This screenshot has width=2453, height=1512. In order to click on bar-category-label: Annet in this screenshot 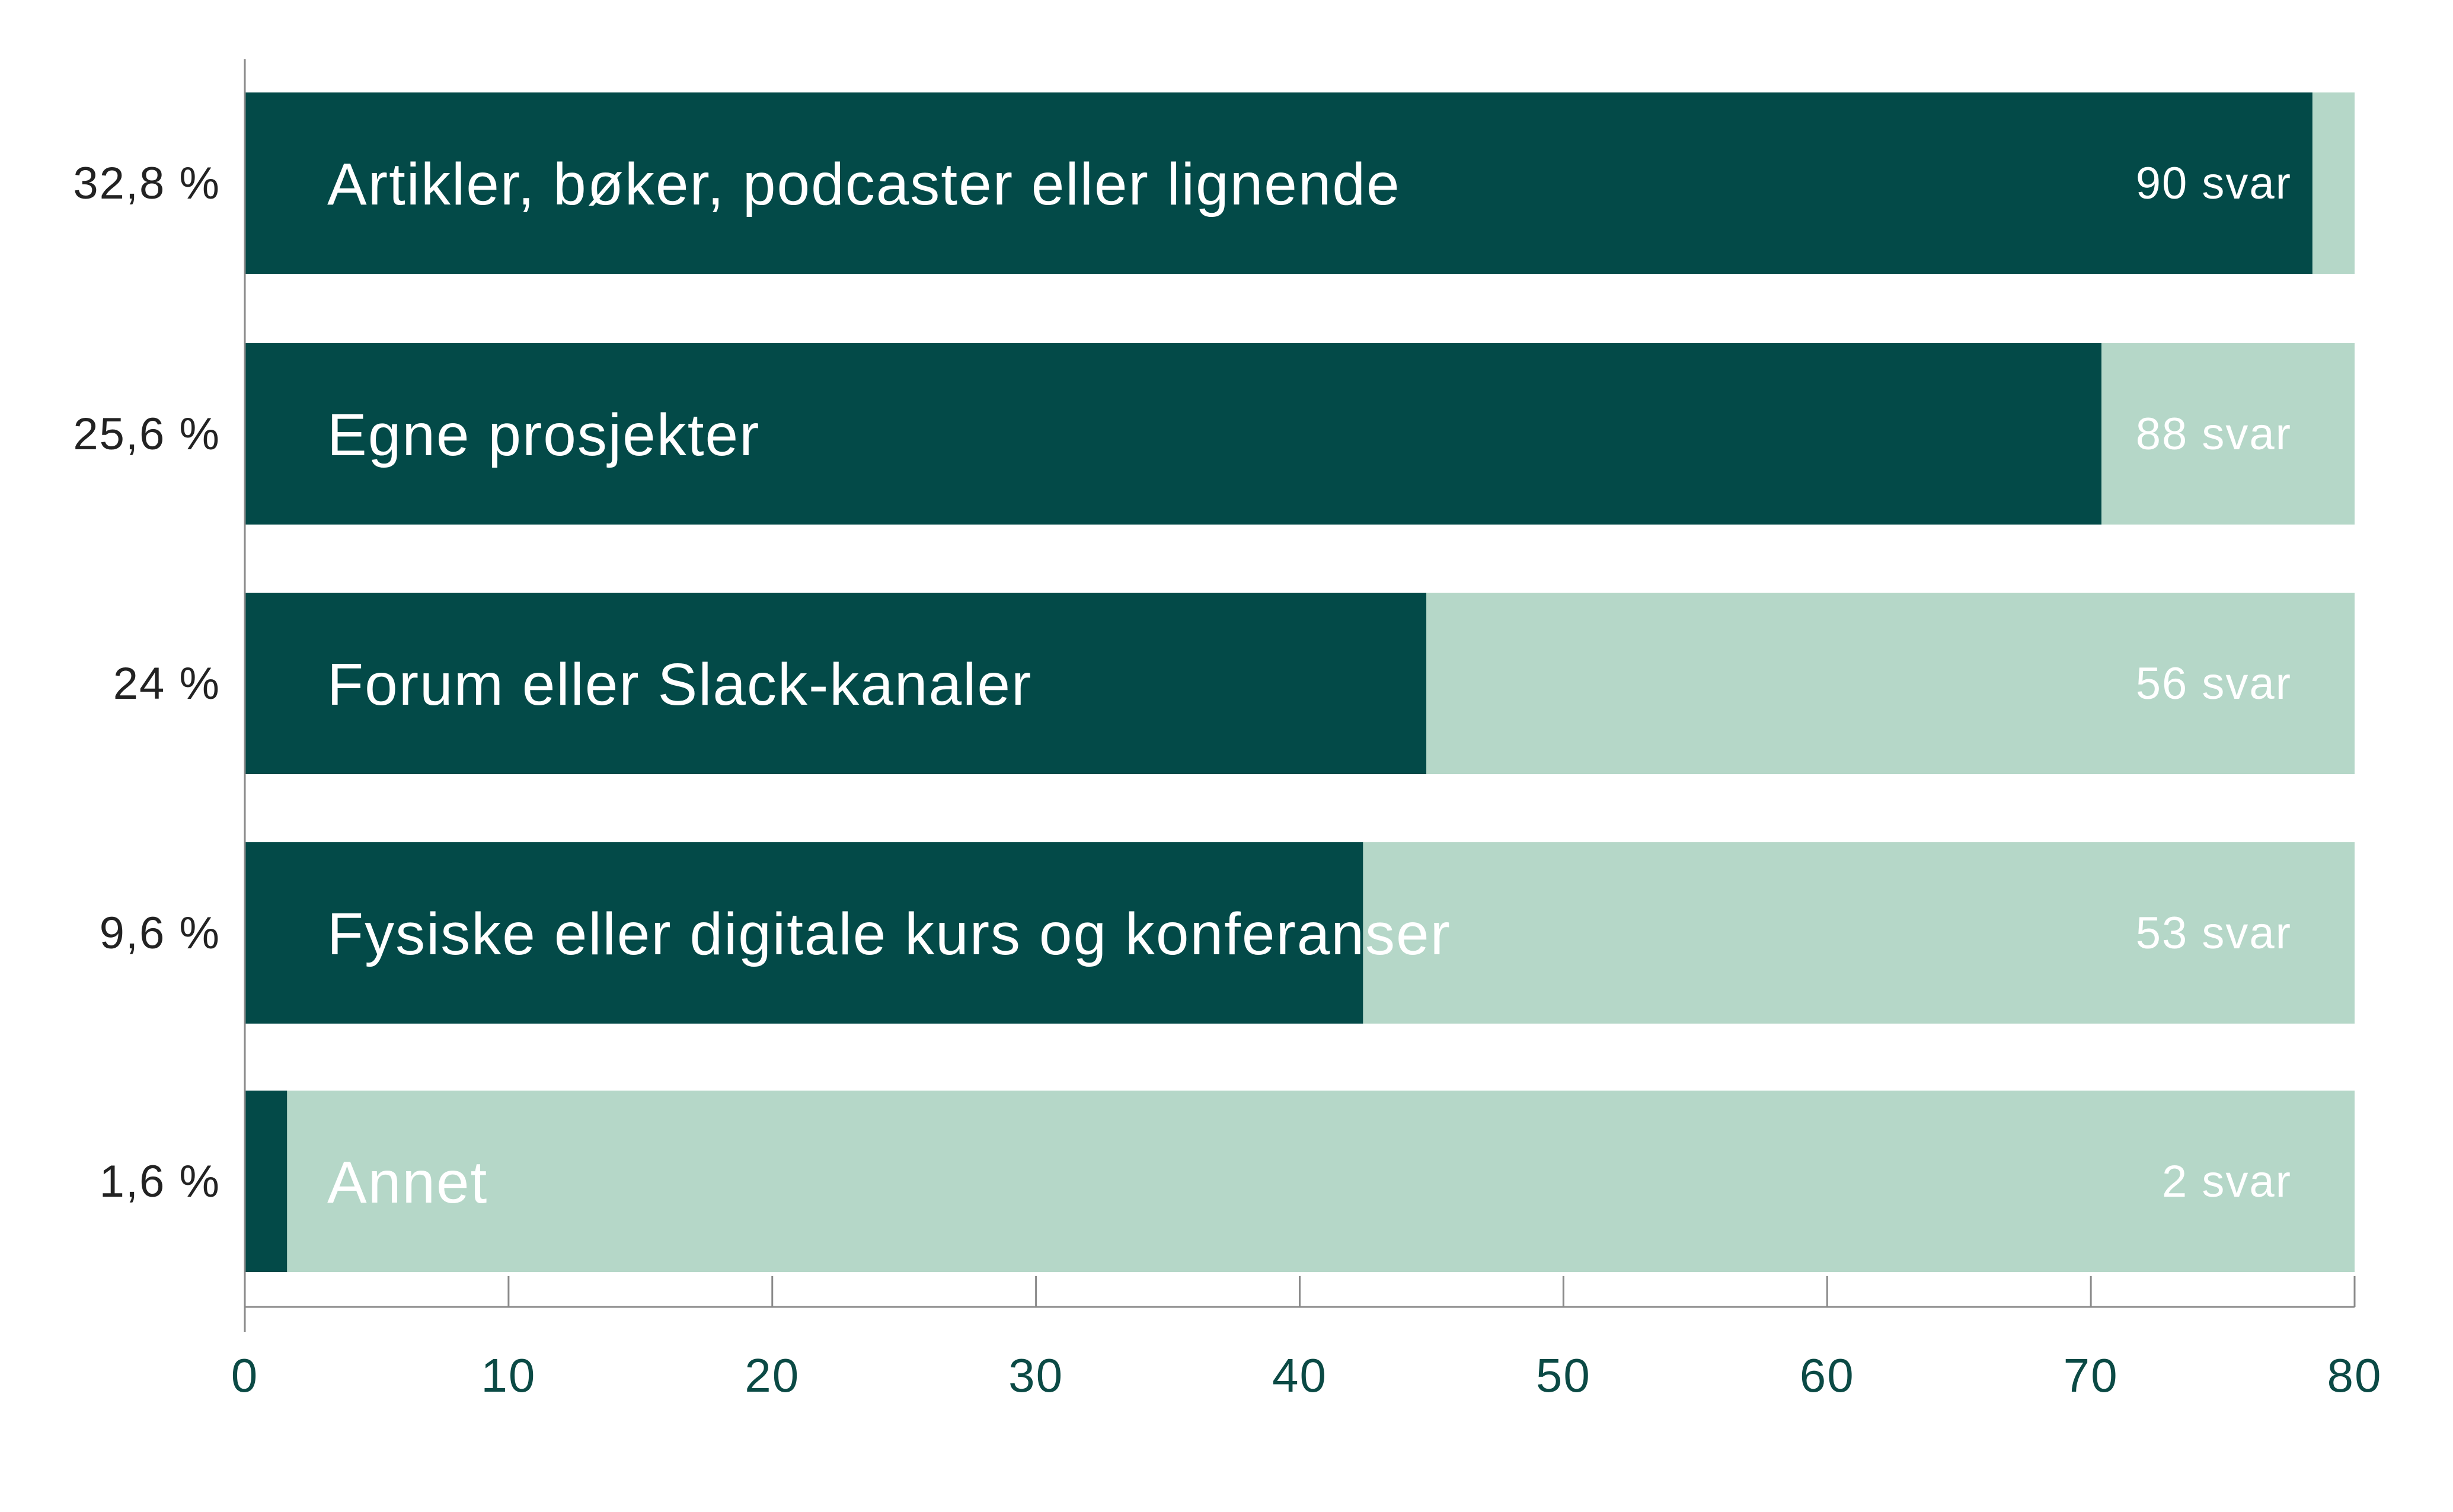, I will do `click(407, 1182)`.